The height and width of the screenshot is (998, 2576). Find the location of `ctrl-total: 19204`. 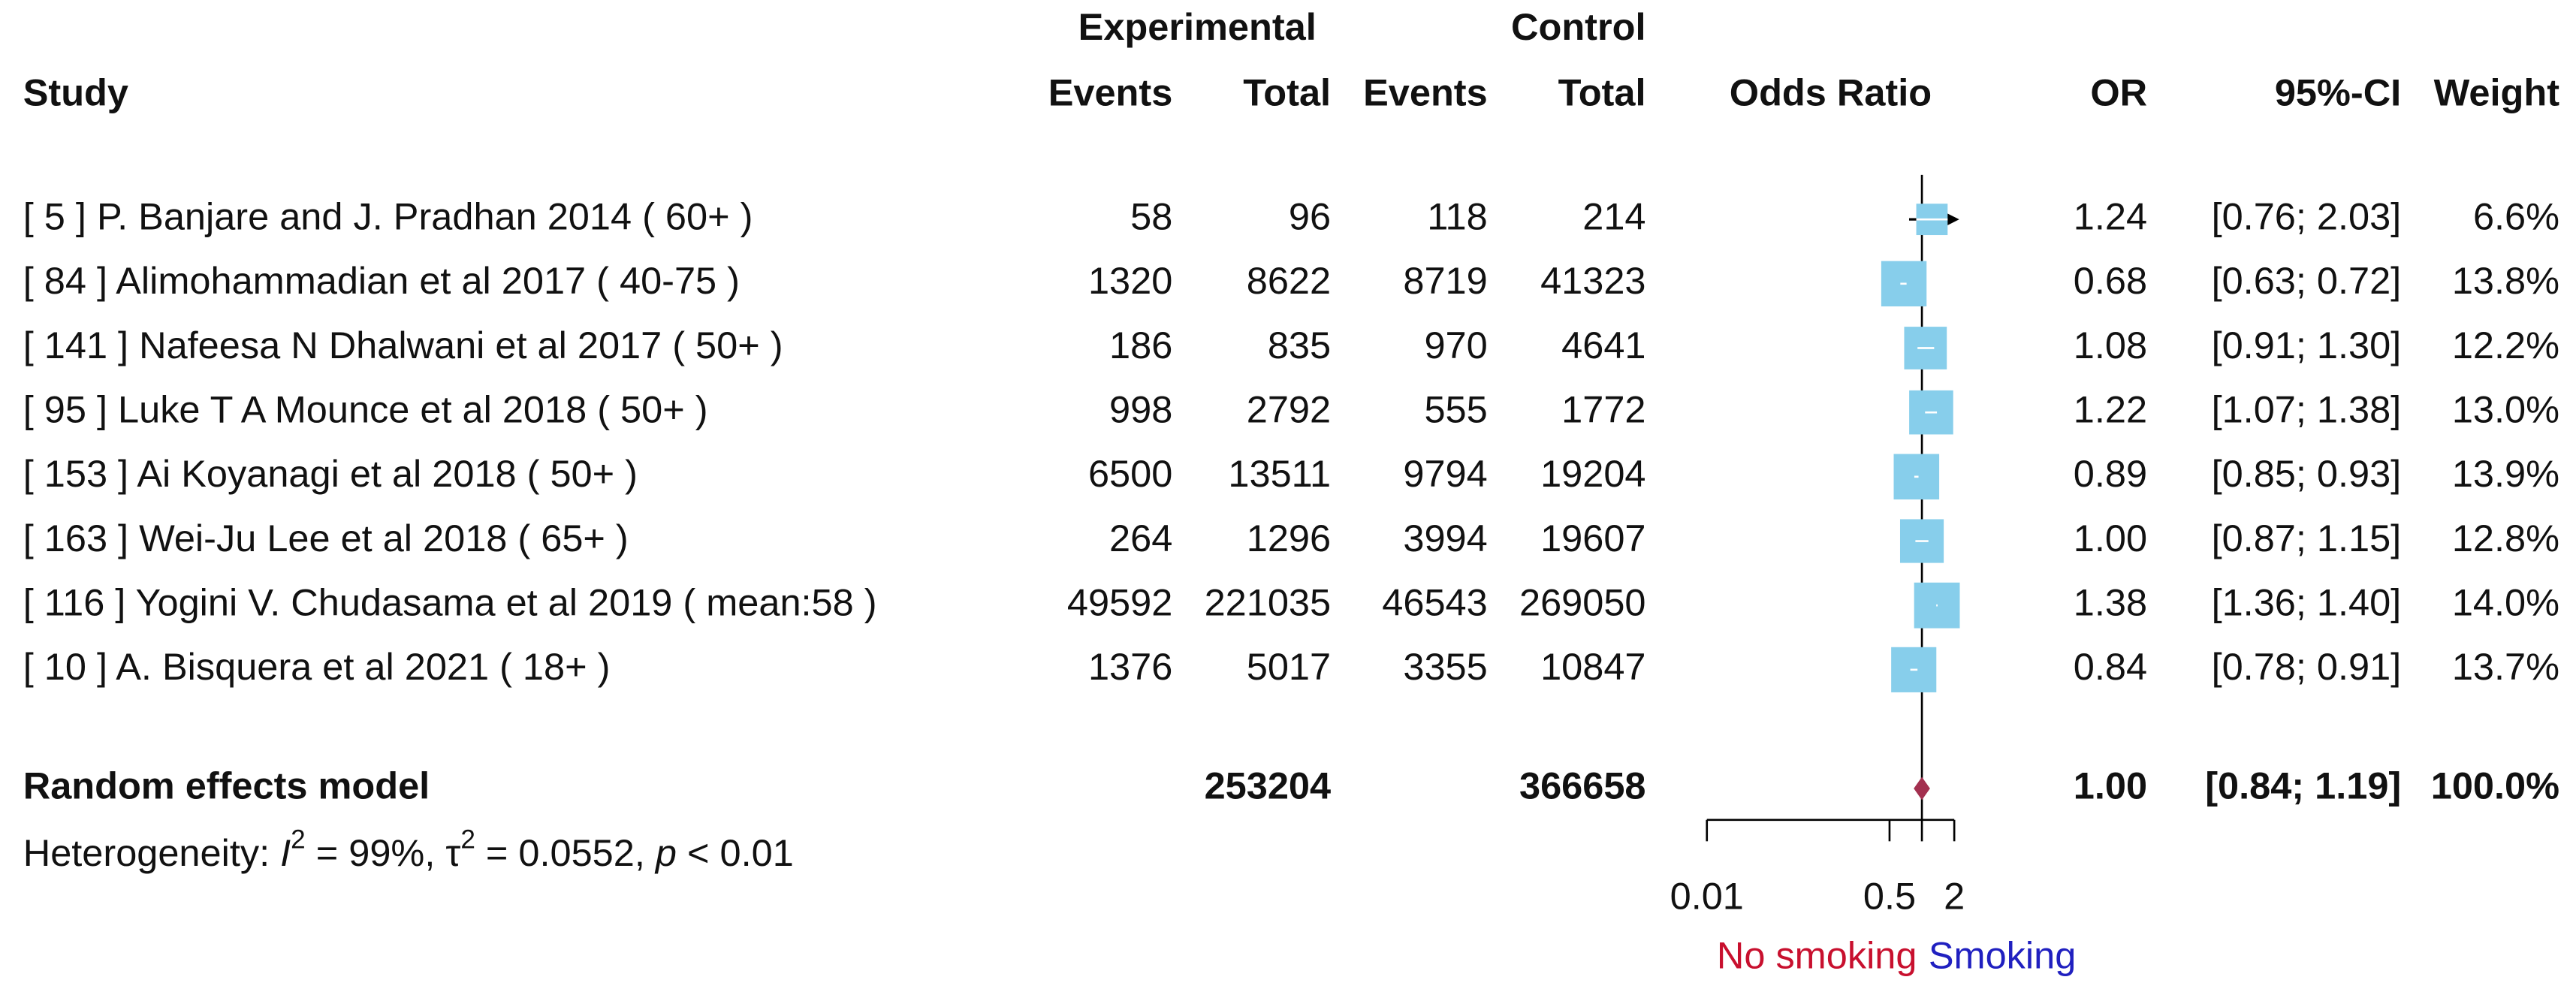

ctrl-total: 19204 is located at coordinates (1592, 473).